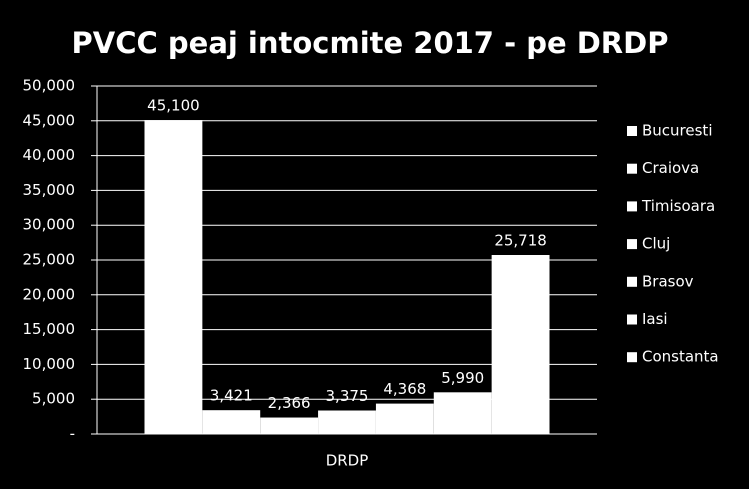  What do you see at coordinates (670, 168) in the screenshot?
I see `legend-label: Craiova` at bounding box center [670, 168].